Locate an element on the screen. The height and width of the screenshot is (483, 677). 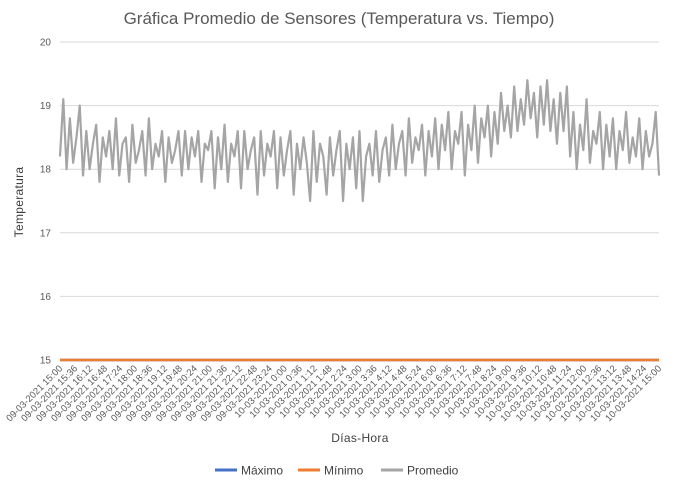
y-tick-label: 15 is located at coordinates (46, 361).